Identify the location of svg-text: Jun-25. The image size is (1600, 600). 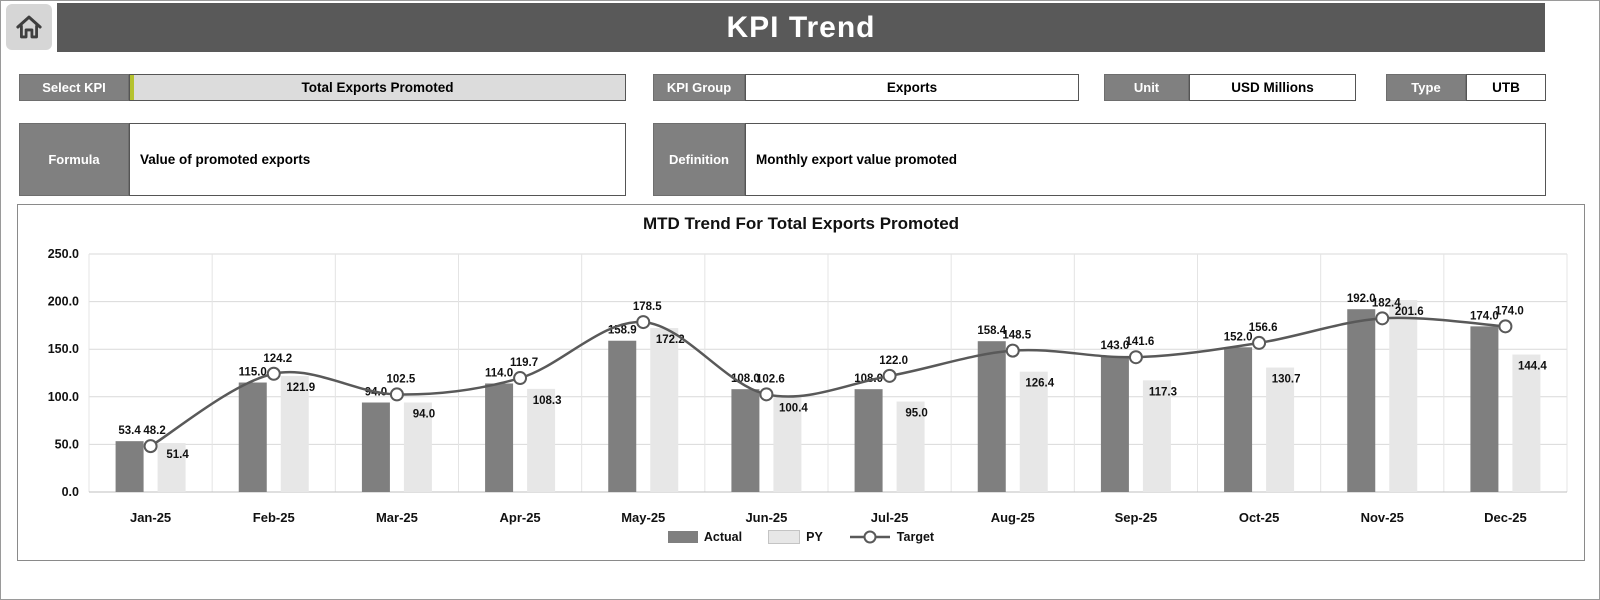
(766, 517).